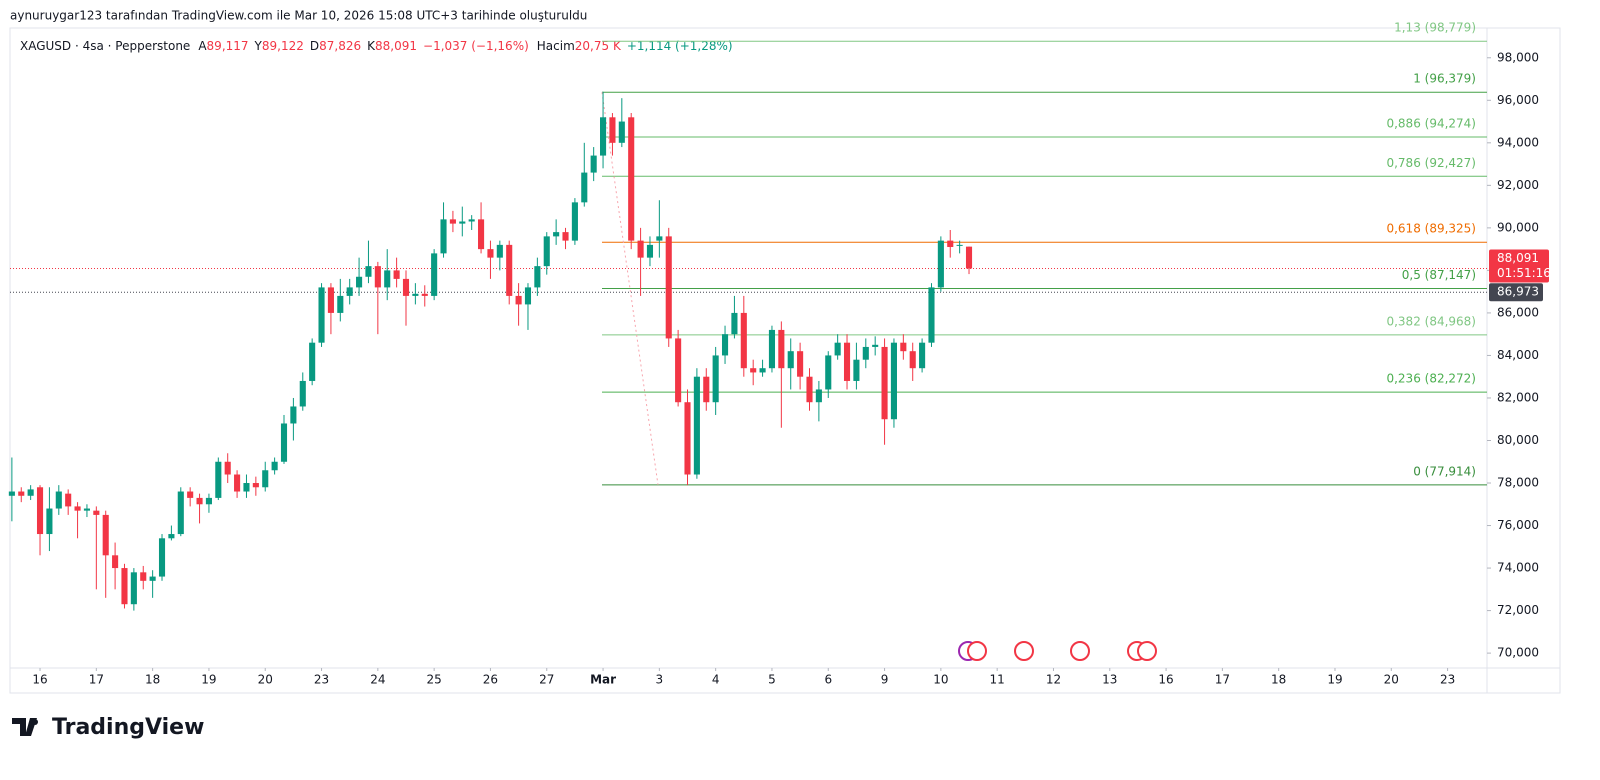 Image resolution: width=1600 pixels, height=780 pixels. What do you see at coordinates (940, 680) in the screenshot?
I see `x-tick-label: 10` at bounding box center [940, 680].